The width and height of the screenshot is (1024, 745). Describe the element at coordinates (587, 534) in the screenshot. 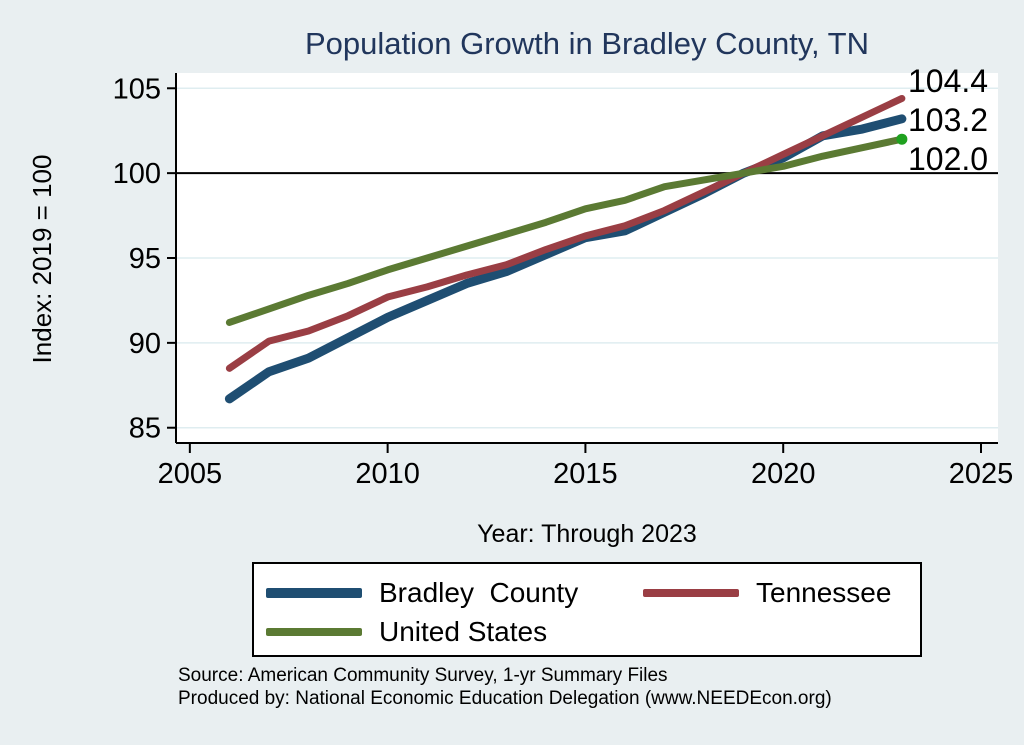

I see `x-axis-title: Year: Through 2023` at that location.